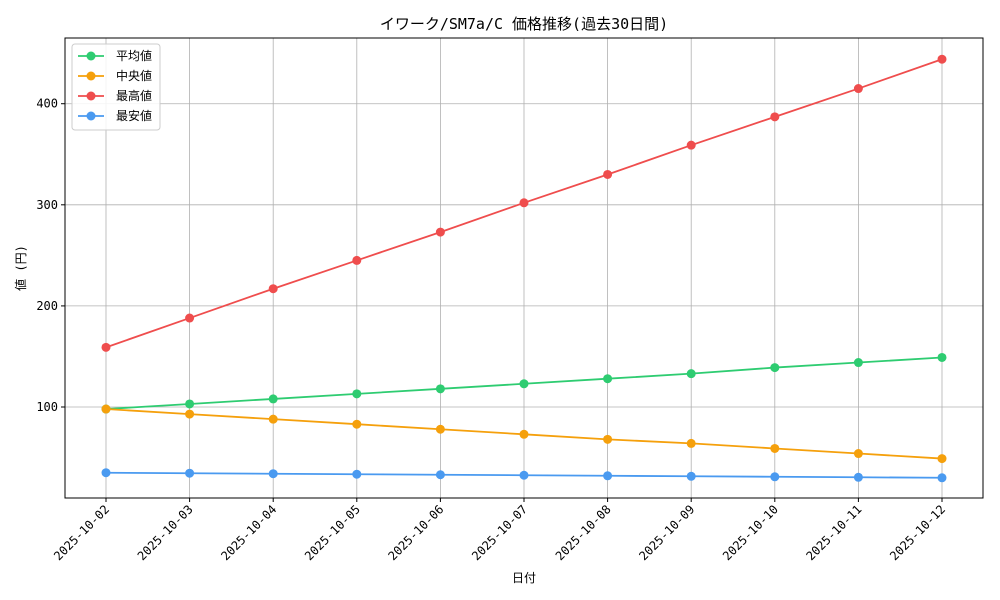 Image resolution: width=1000 pixels, height=600 pixels. What do you see at coordinates (524, 24) in the screenshot?
I see `chart-title: イワーク/SM7a/C 価格推移(過去30日間)` at bounding box center [524, 24].